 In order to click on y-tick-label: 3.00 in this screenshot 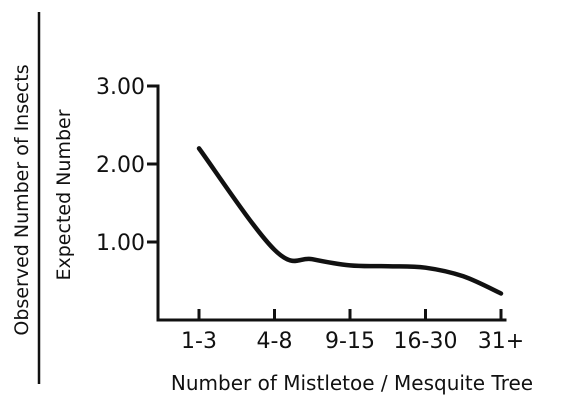, I will do `click(120, 87)`.